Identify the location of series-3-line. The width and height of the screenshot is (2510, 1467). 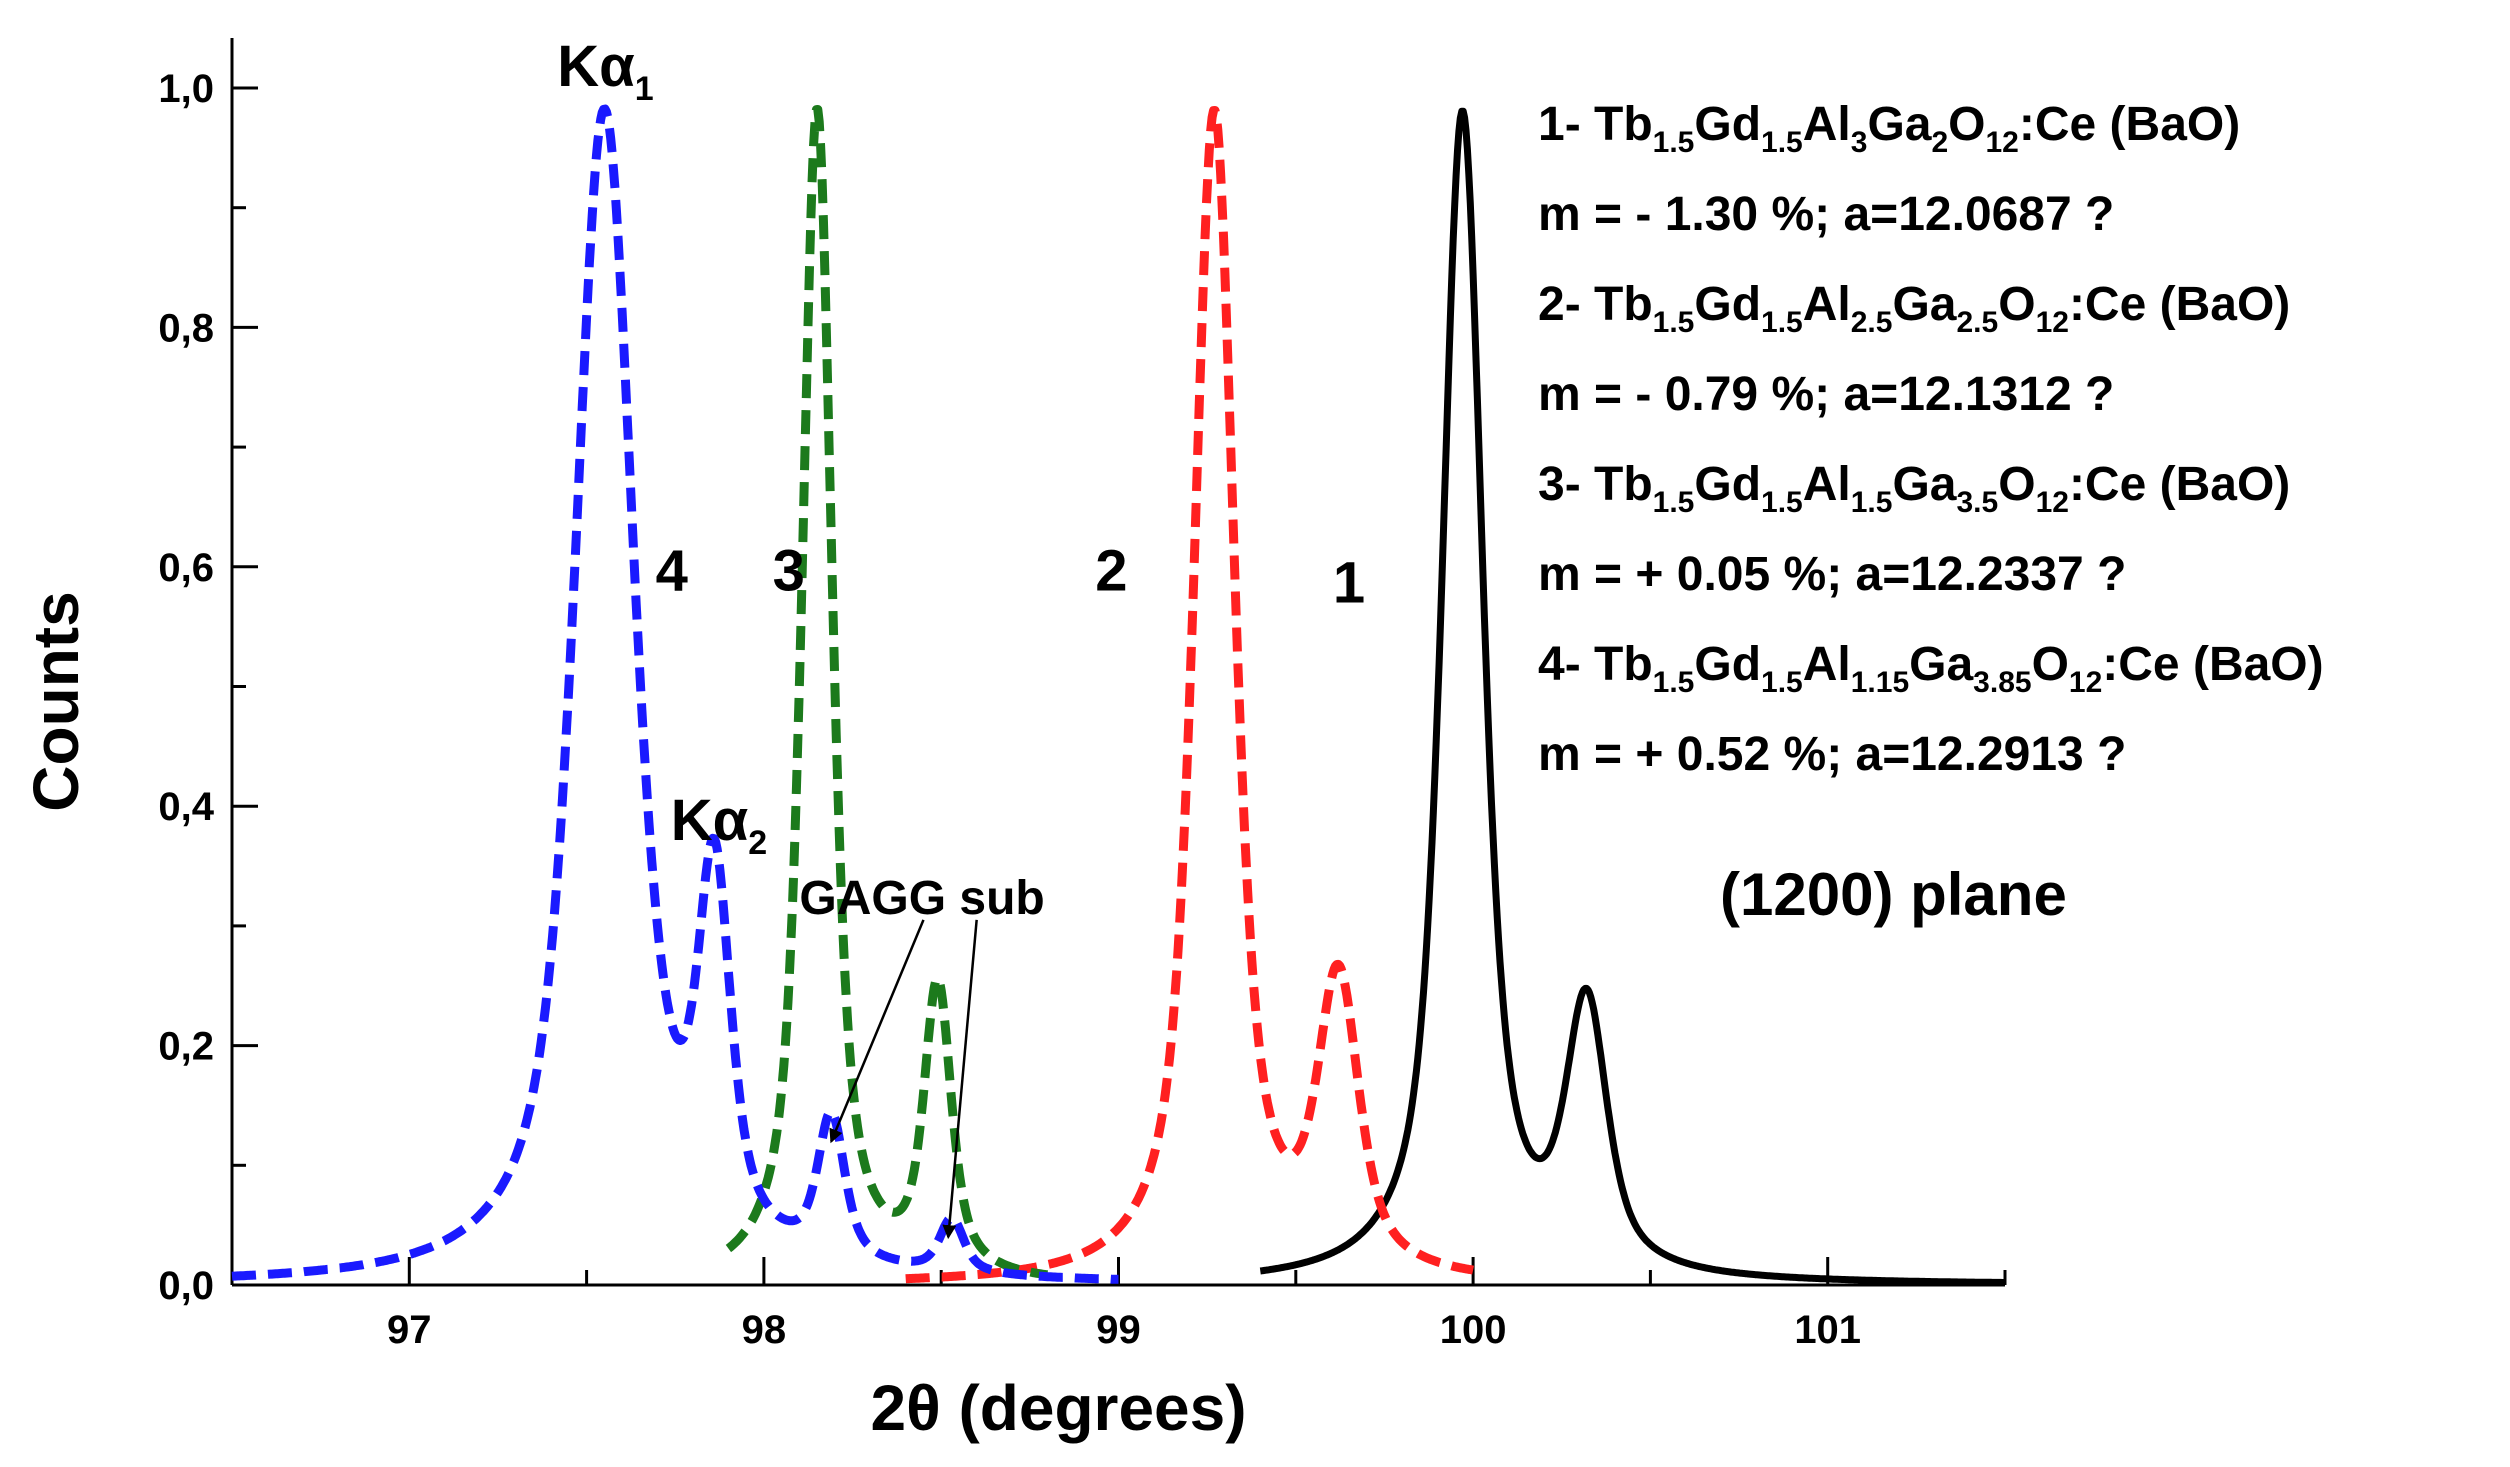
(888, 692).